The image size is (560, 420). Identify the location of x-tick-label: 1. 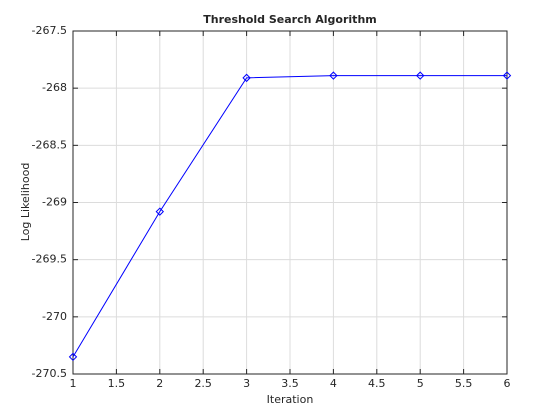
(73, 383).